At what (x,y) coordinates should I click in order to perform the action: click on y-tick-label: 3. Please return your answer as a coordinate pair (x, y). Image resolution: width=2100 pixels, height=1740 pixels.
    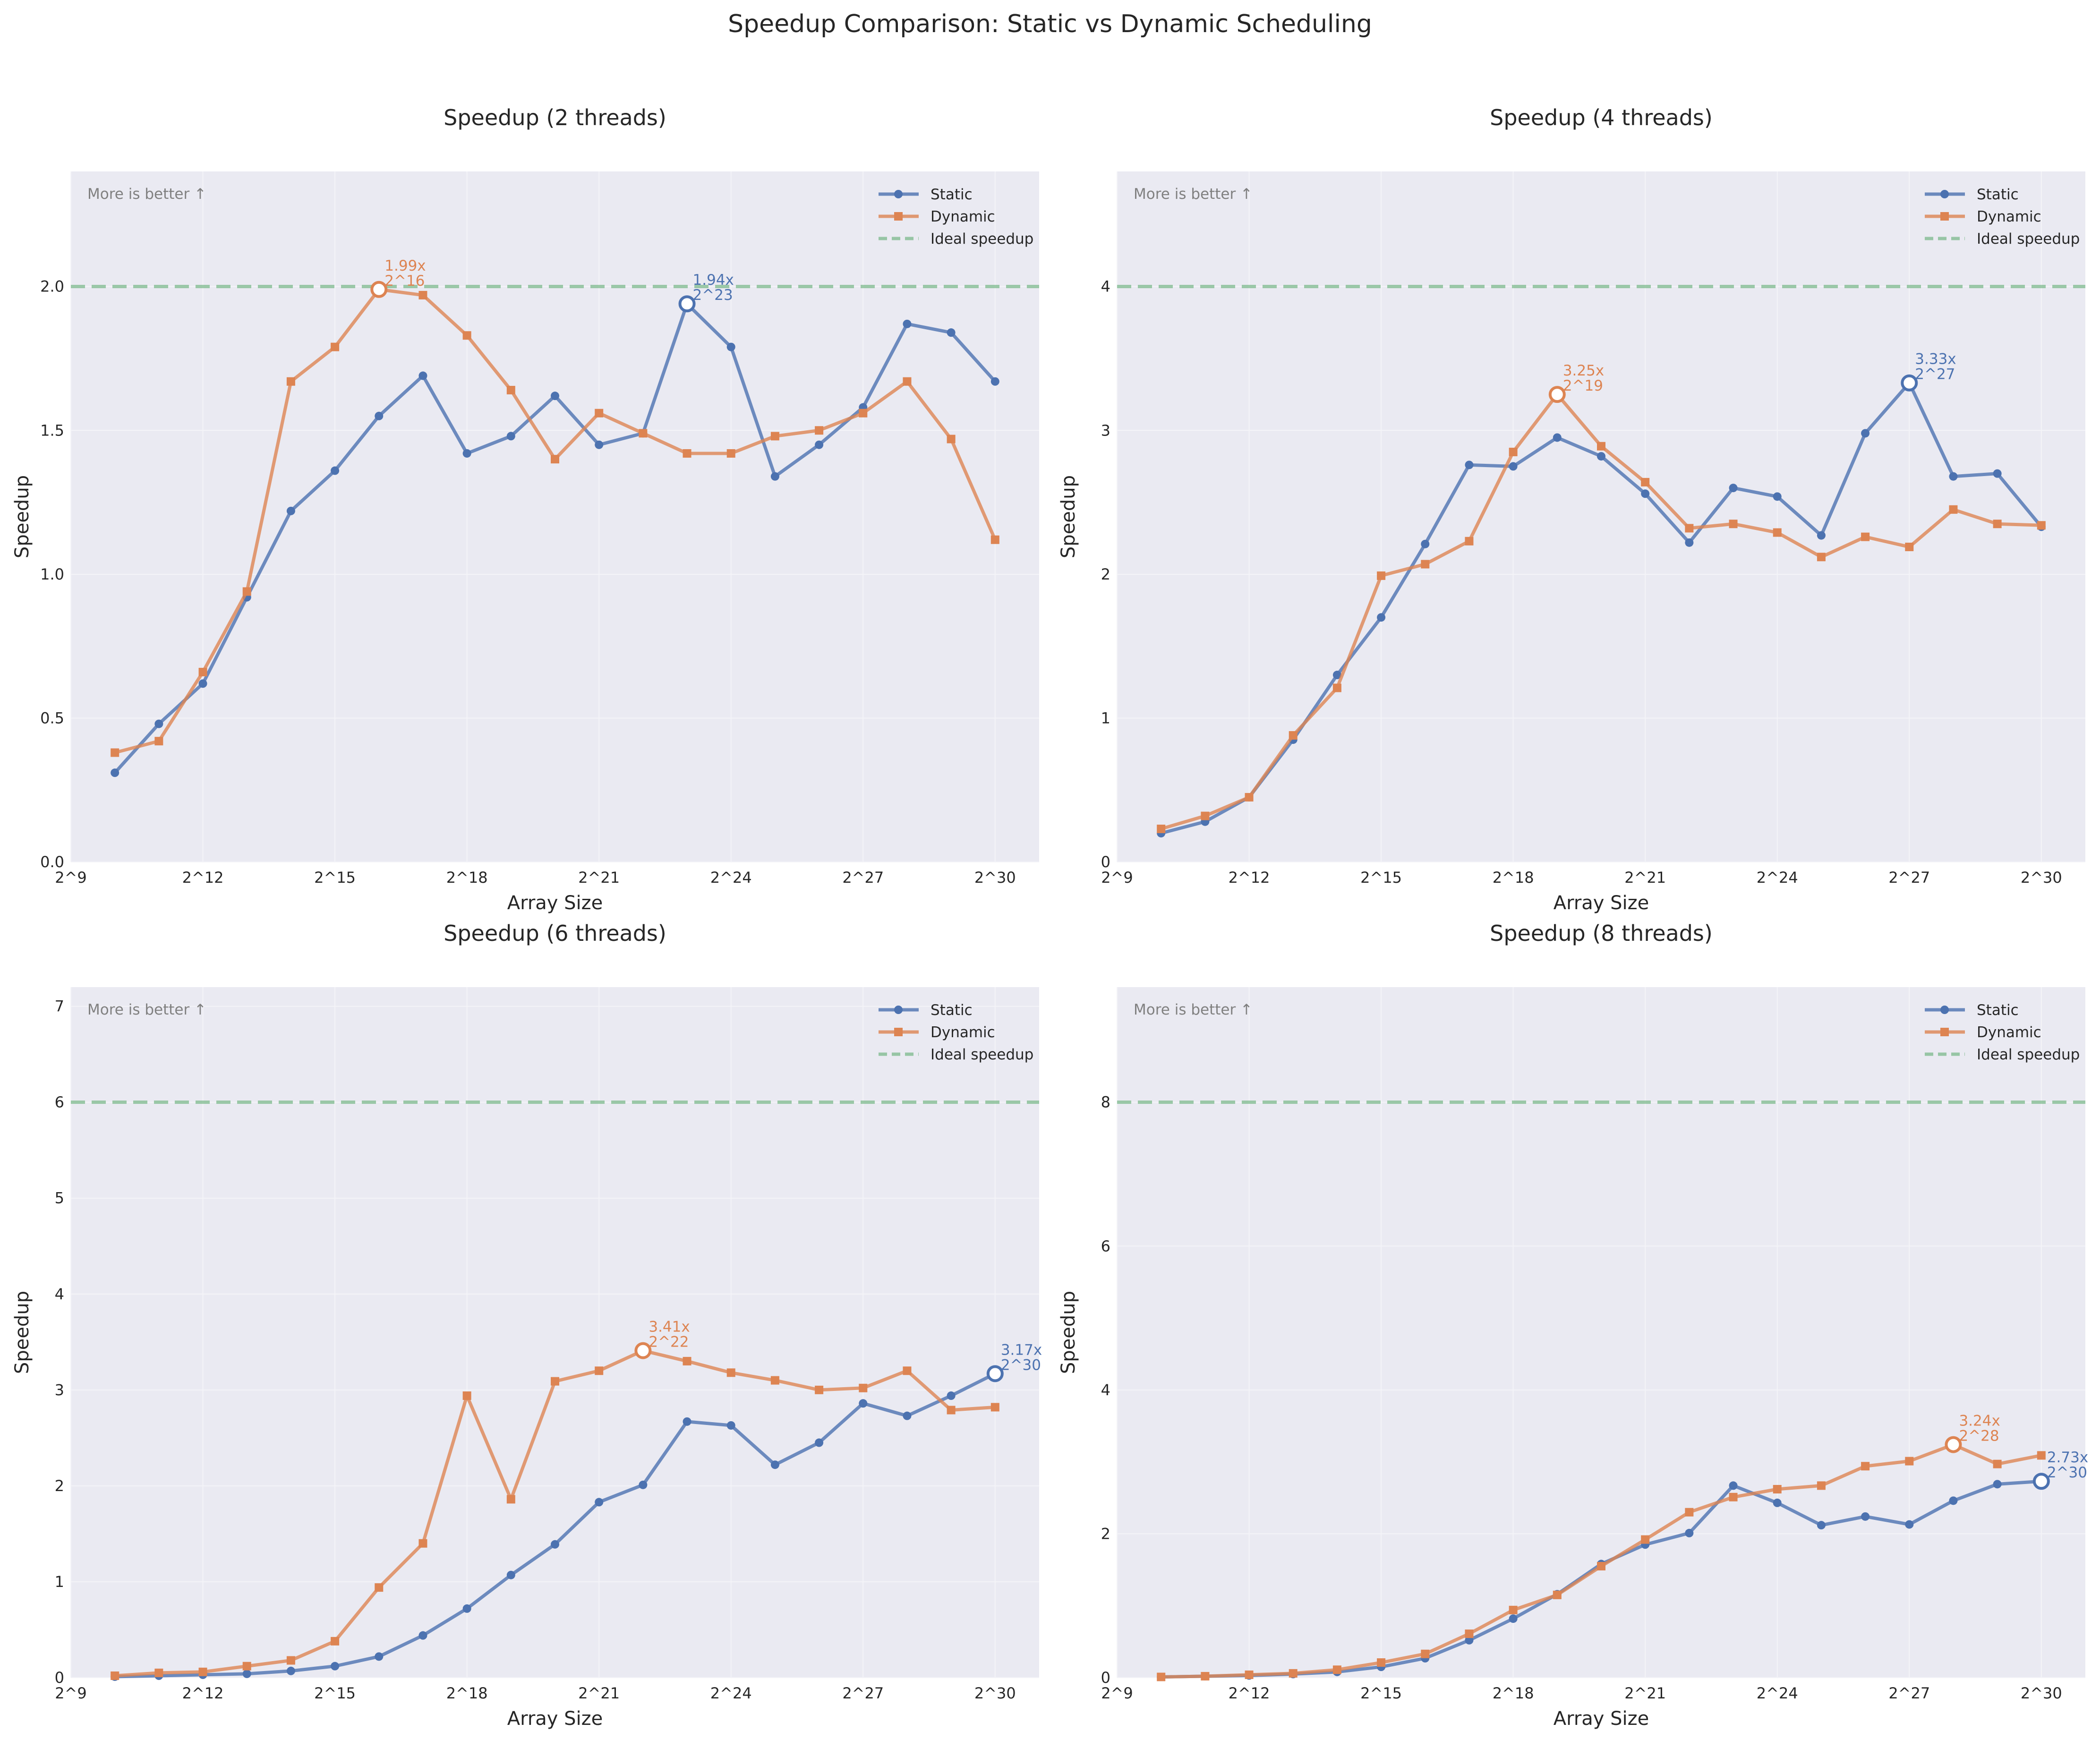
    Looking at the image, I should click on (59, 1390).